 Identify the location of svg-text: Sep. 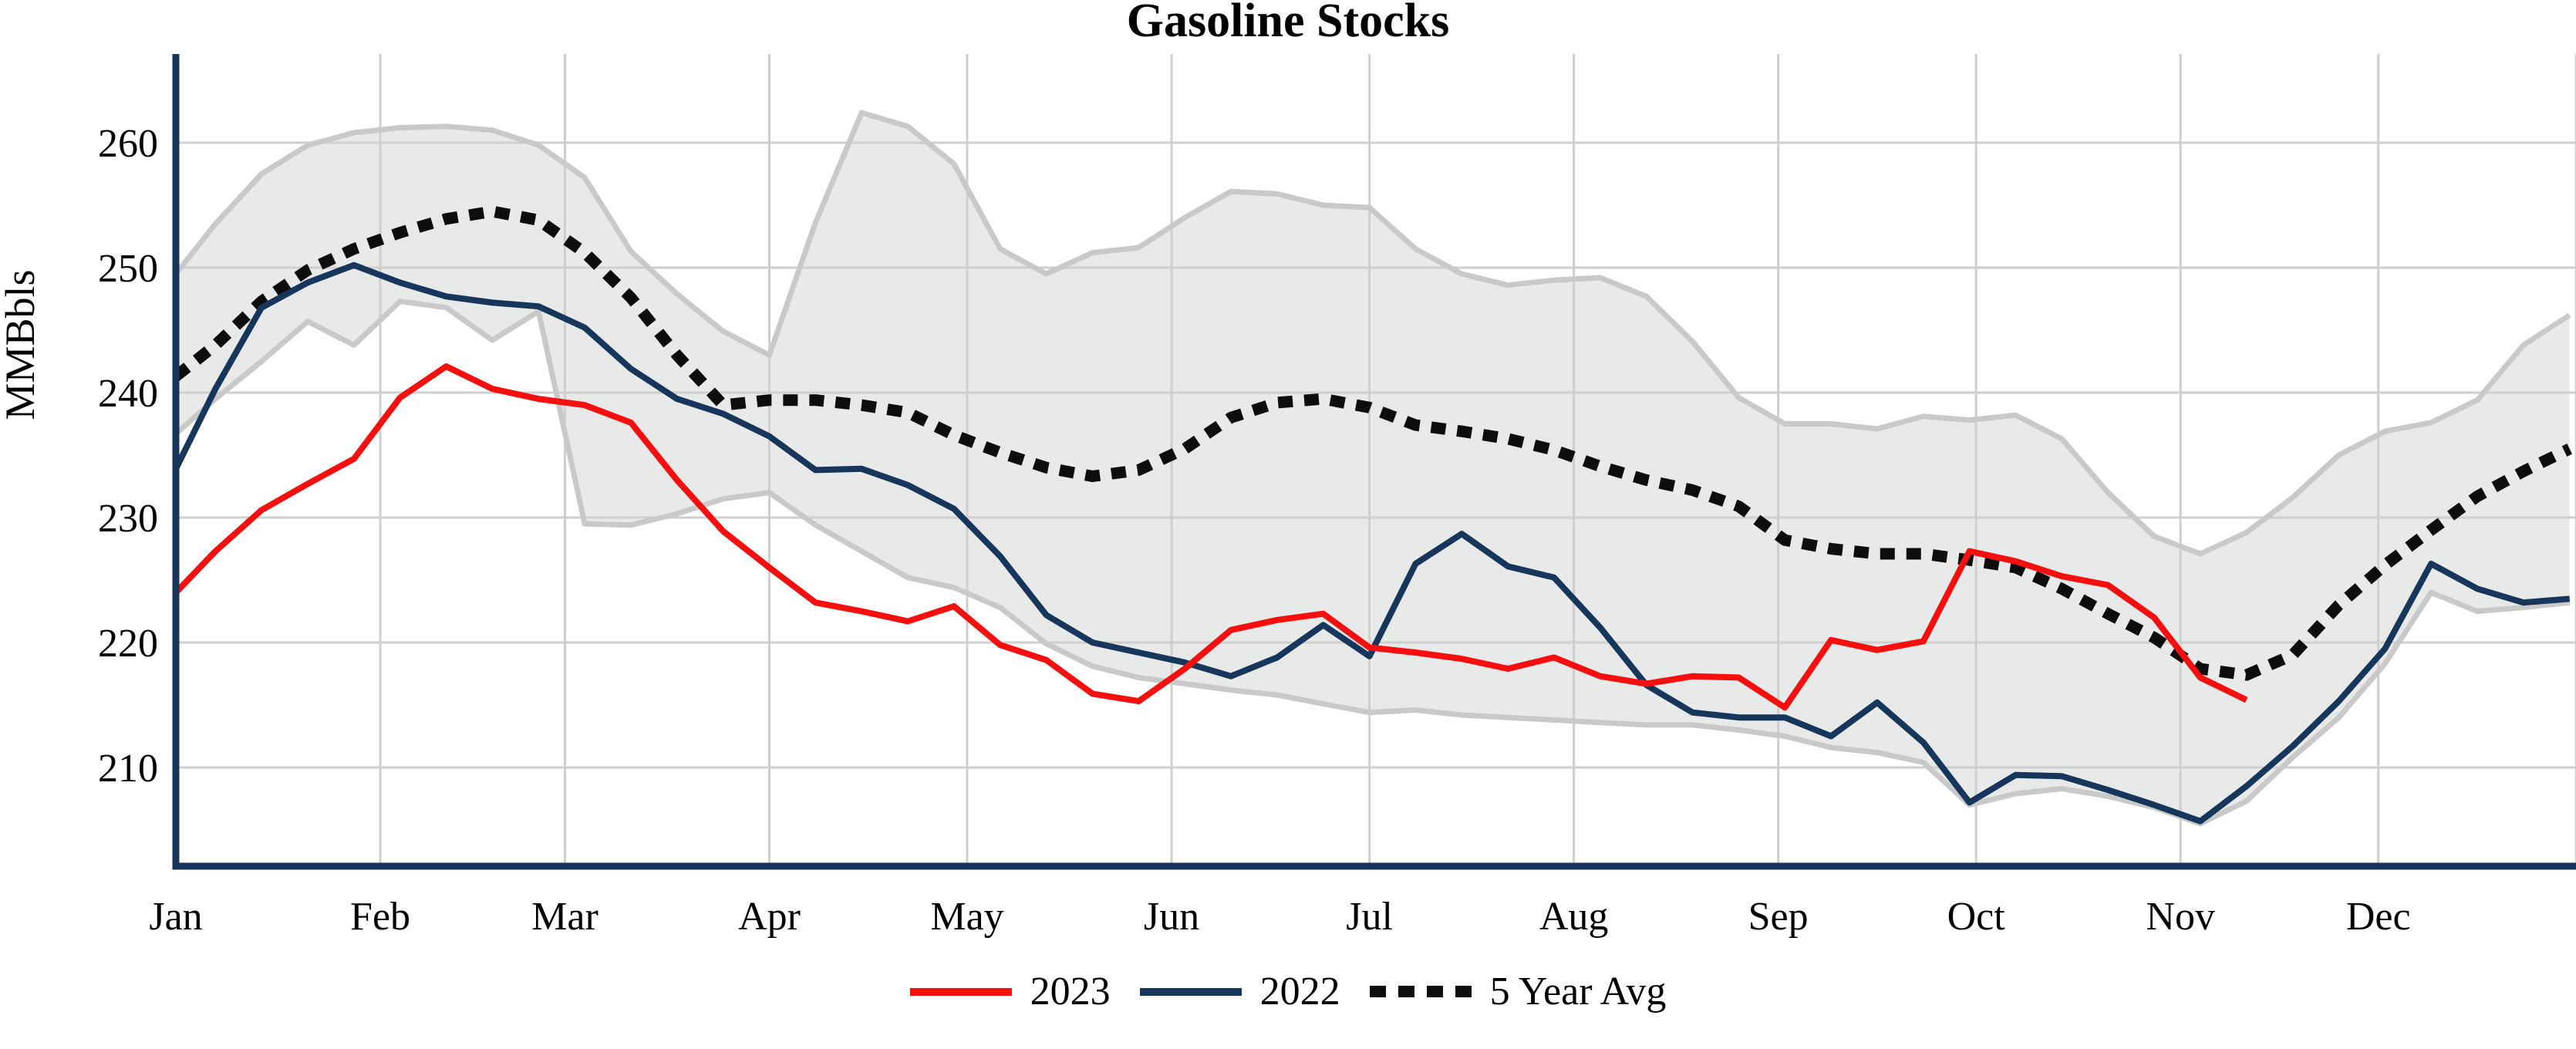
(1778, 917).